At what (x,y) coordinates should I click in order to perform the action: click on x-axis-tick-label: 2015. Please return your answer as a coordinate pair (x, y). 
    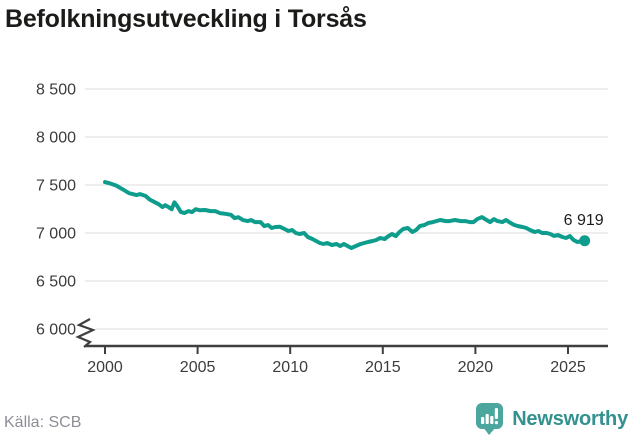
    Looking at the image, I should click on (383, 367).